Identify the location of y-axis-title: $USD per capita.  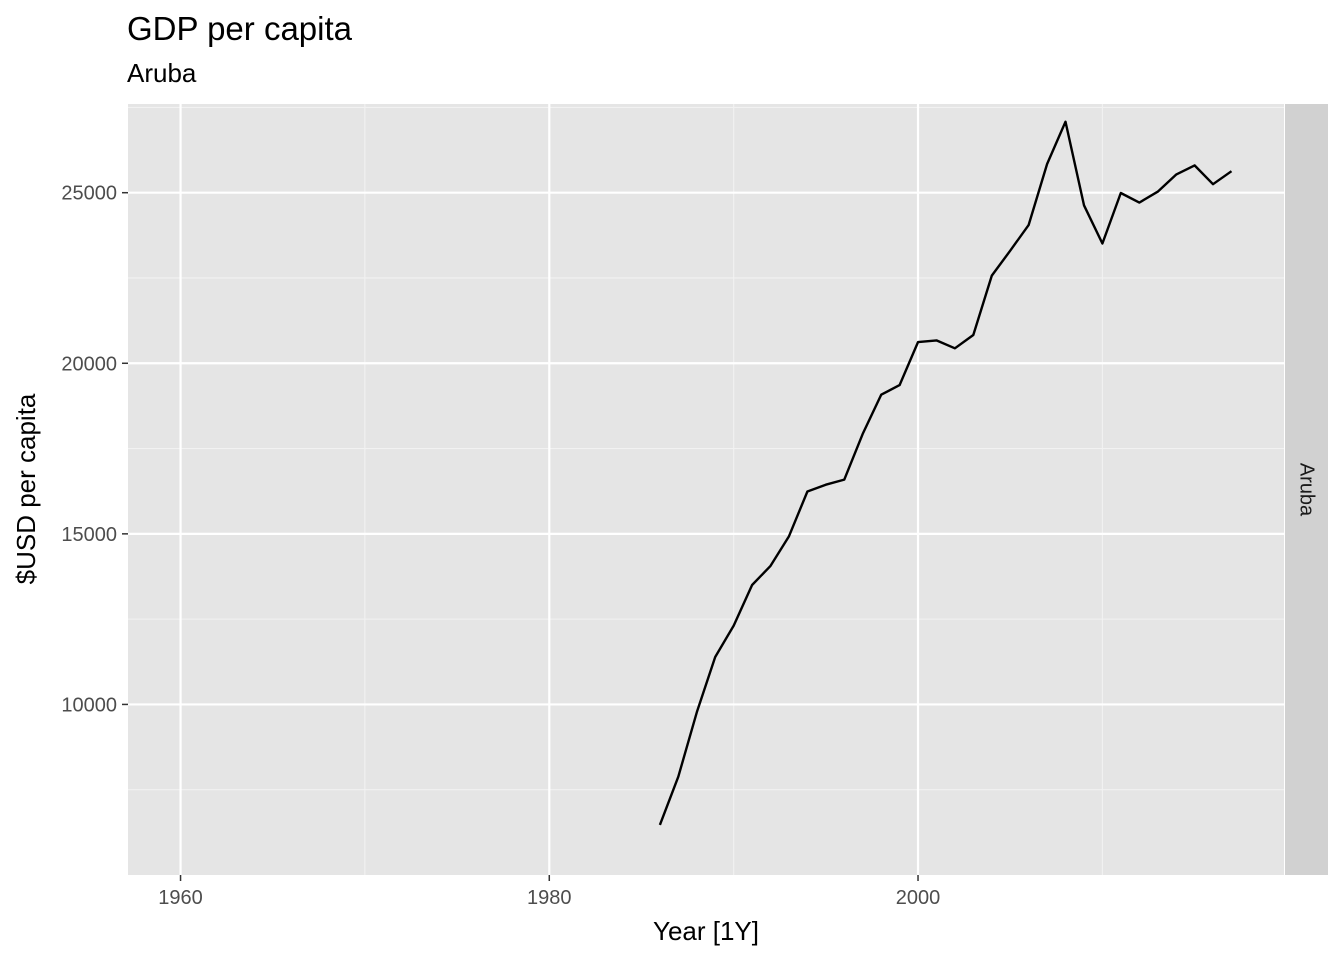
(26, 488).